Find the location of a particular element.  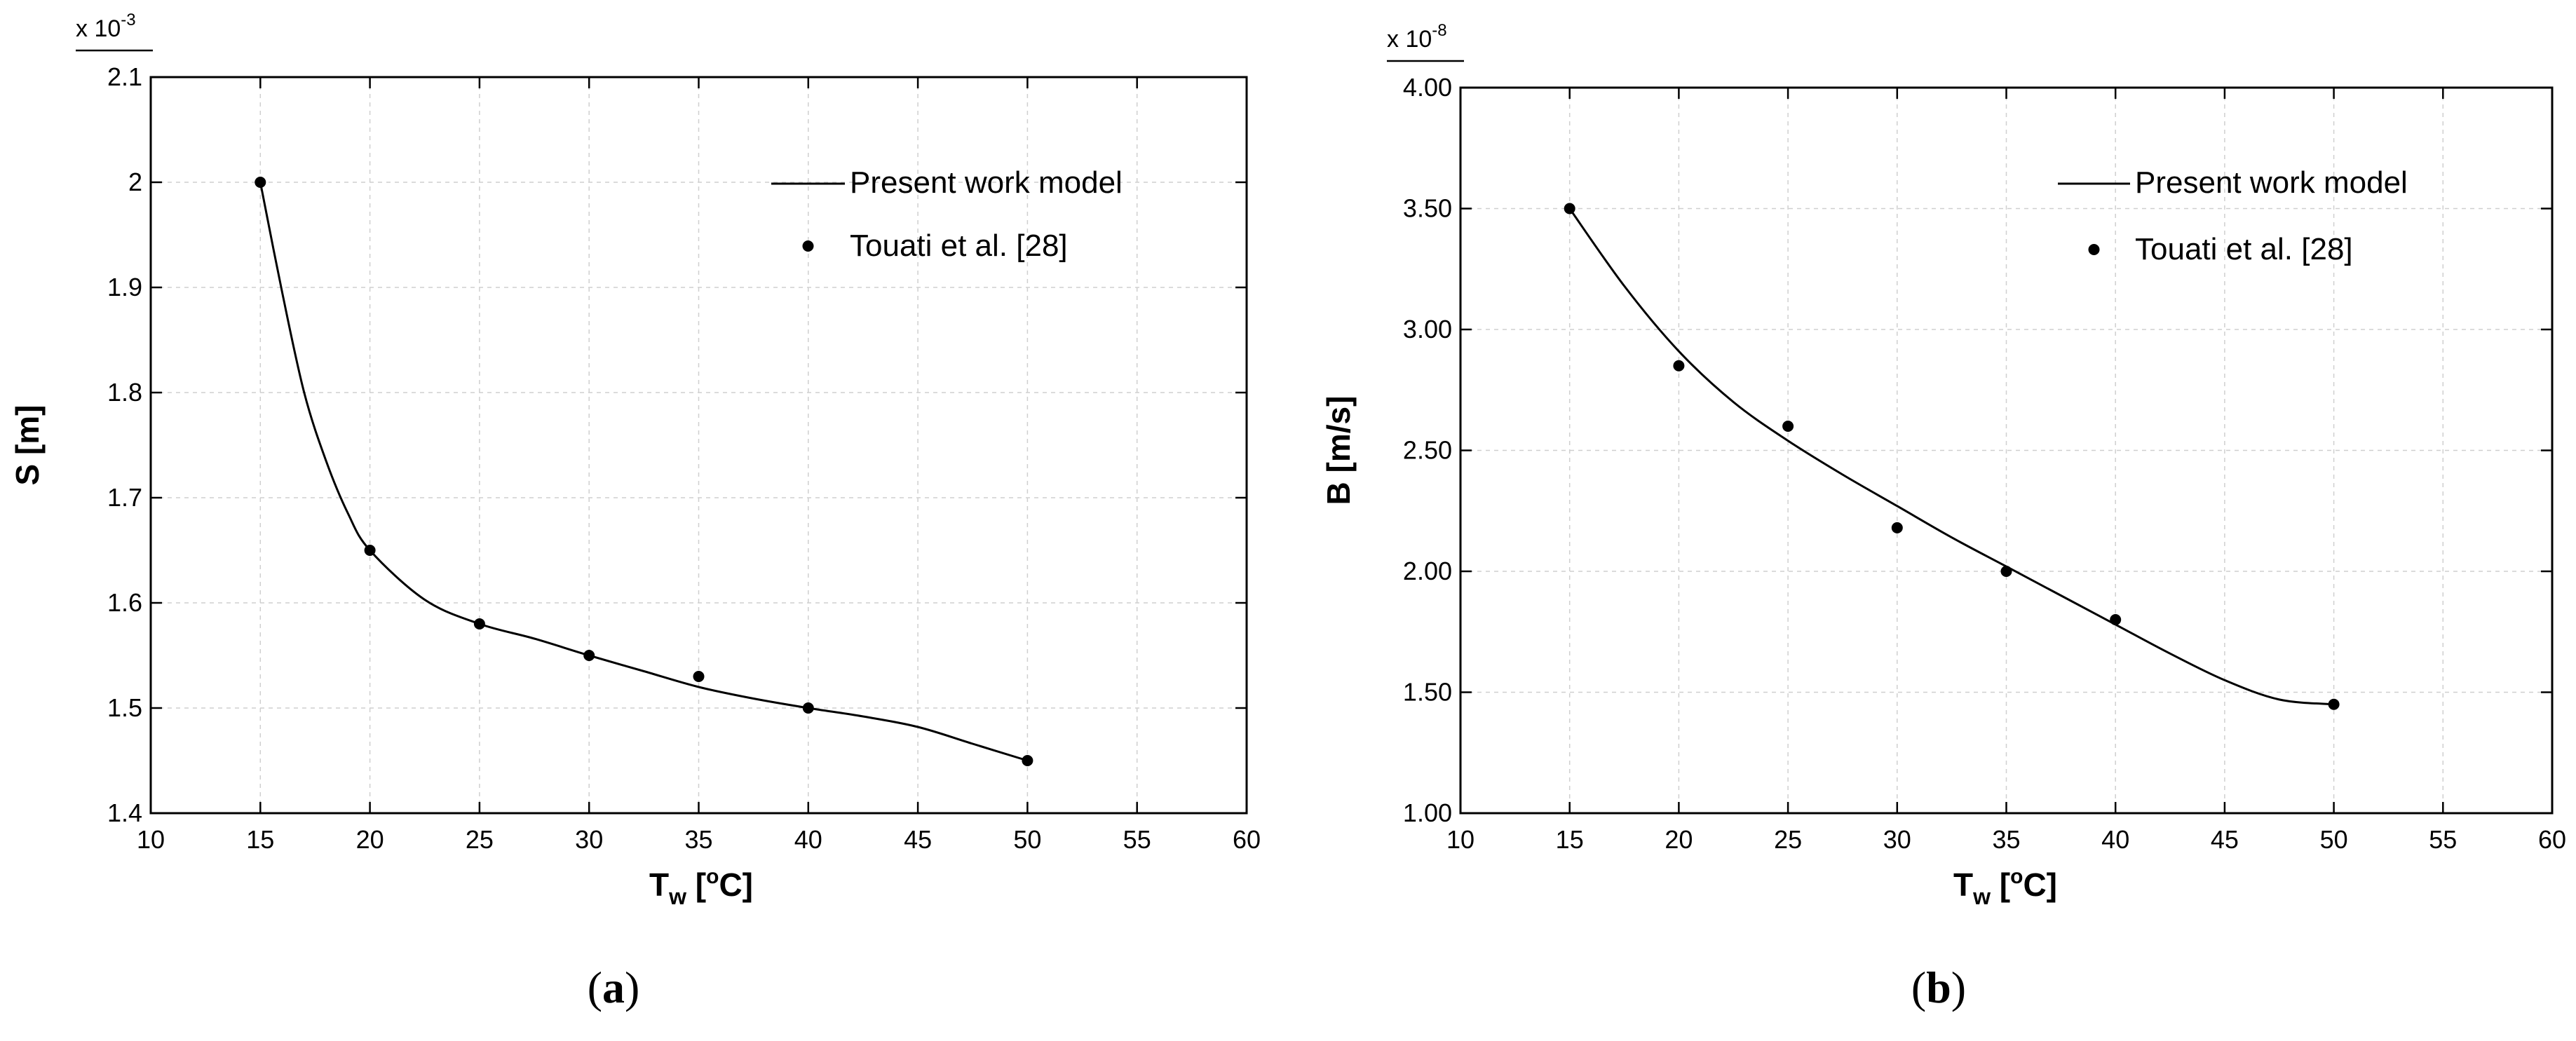

panel-a-y-tick-label-6: 2 is located at coordinates (135, 182).